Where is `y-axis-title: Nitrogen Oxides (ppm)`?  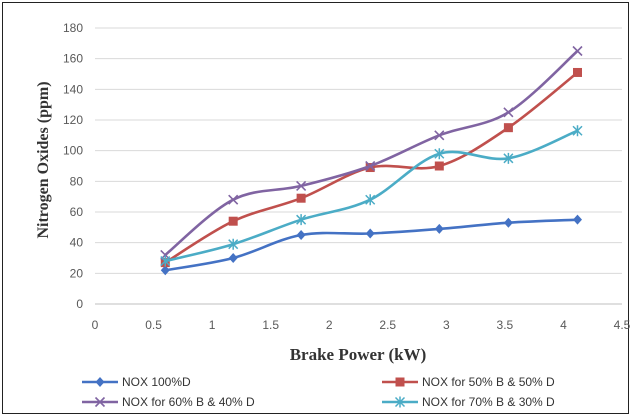 y-axis-title: Nitrogen Oxides (ppm) is located at coordinates (43, 159).